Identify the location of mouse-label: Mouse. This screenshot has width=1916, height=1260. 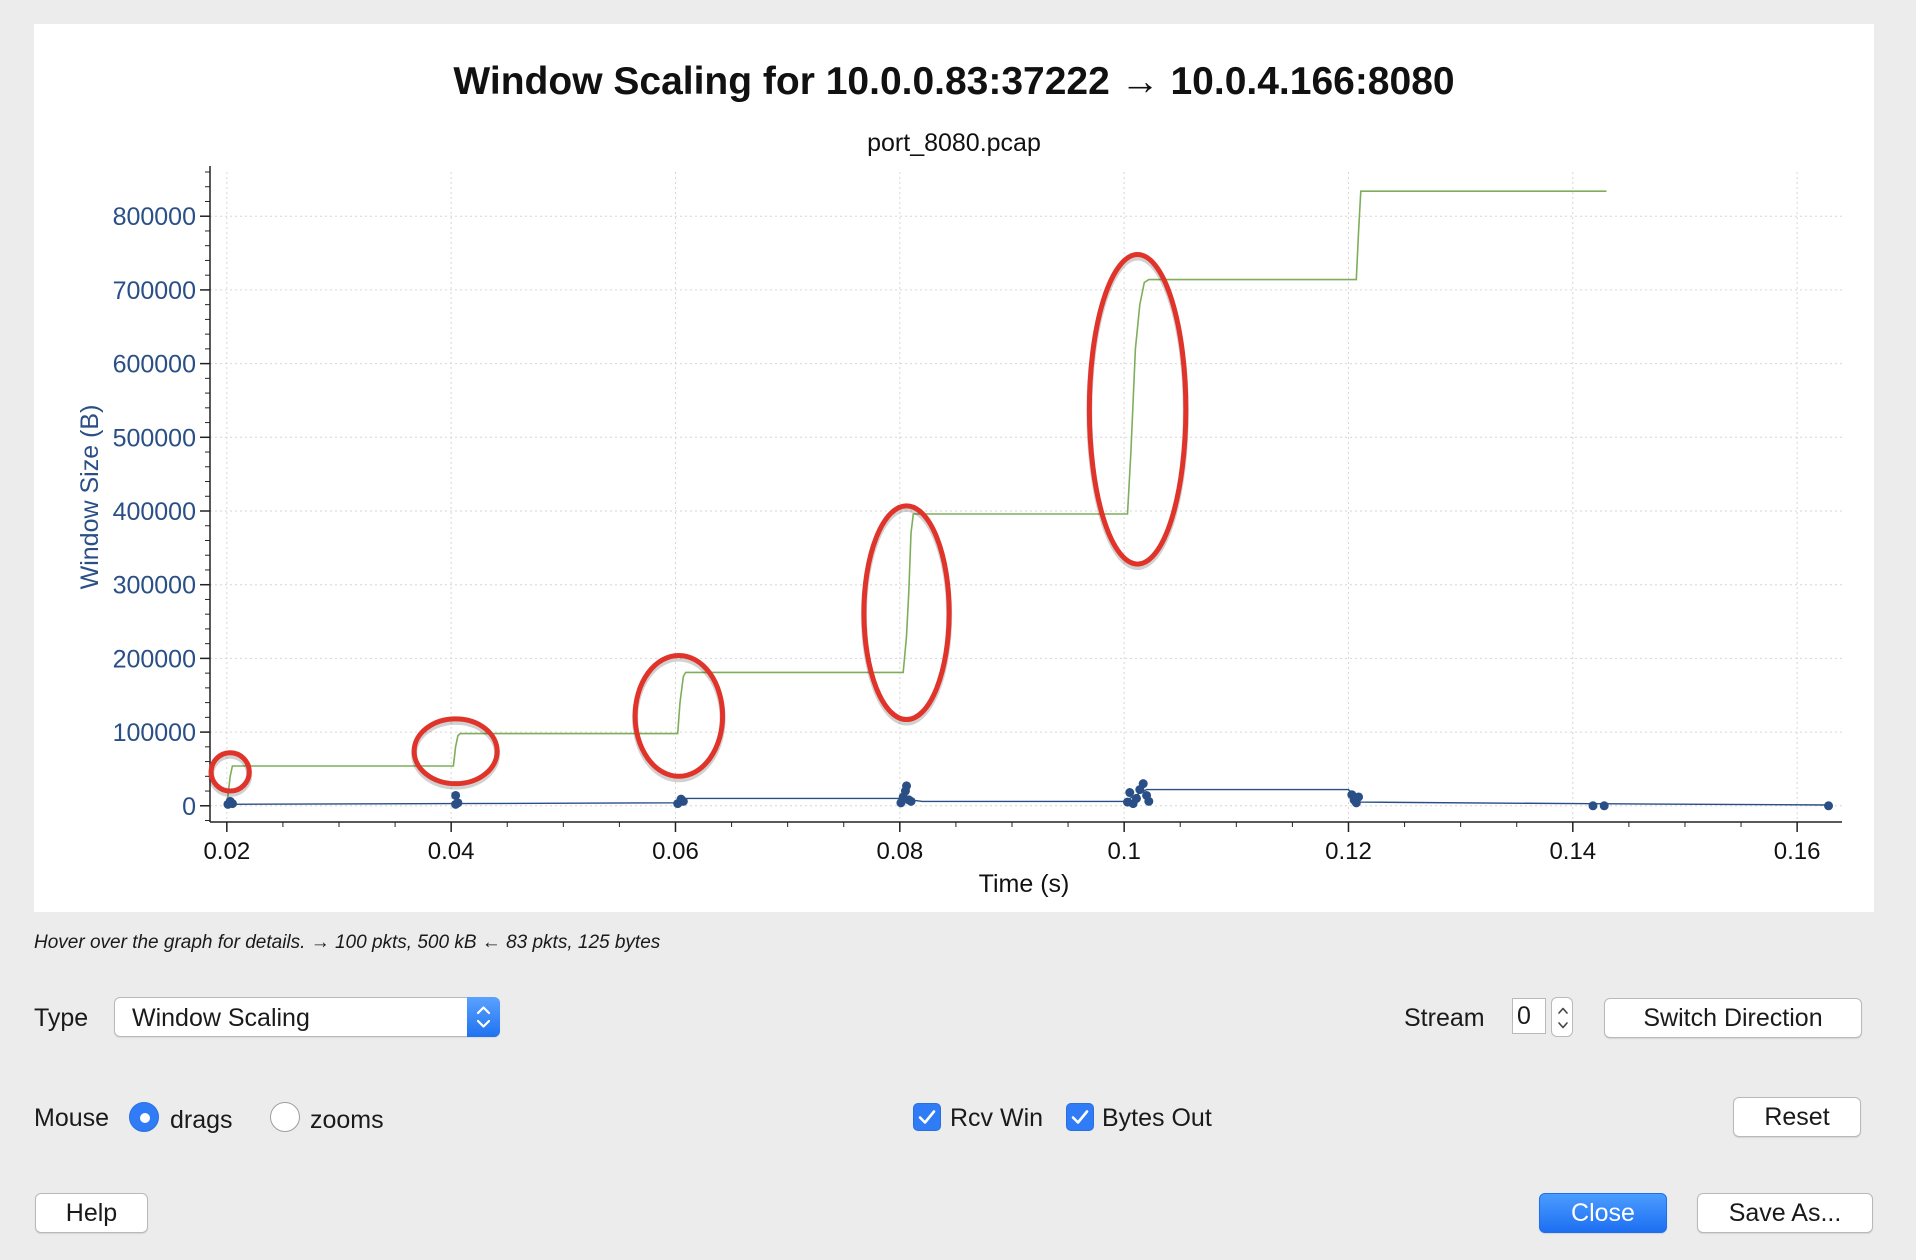
(72, 1118).